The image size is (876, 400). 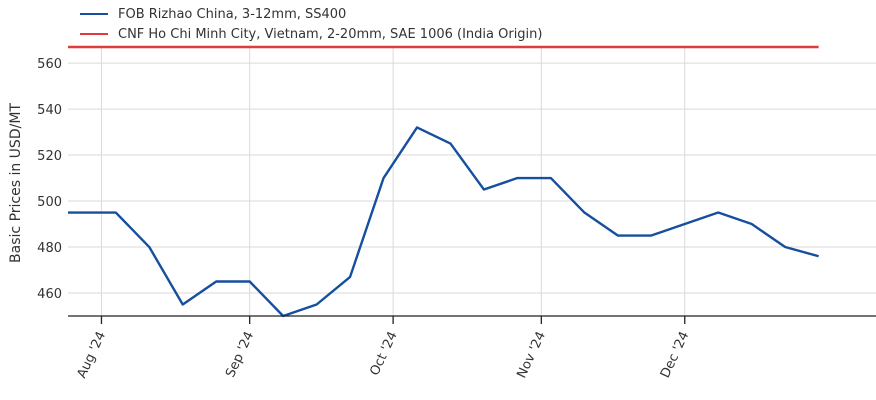 I want to click on y-tick-label: 500, so click(x=49, y=202).